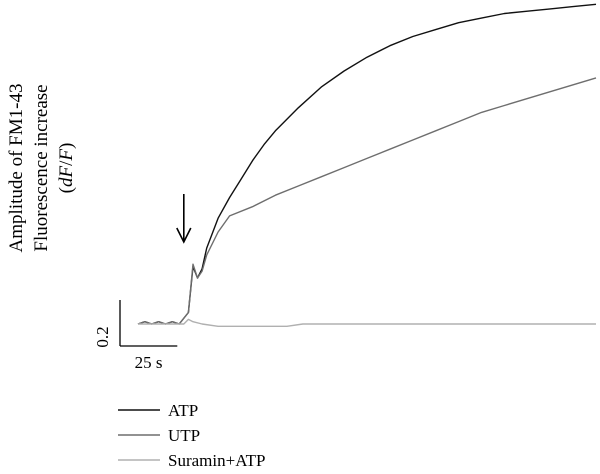 This screenshot has width=600, height=474. I want to click on y-axis-title-paren-open: (, so click(66, 190).